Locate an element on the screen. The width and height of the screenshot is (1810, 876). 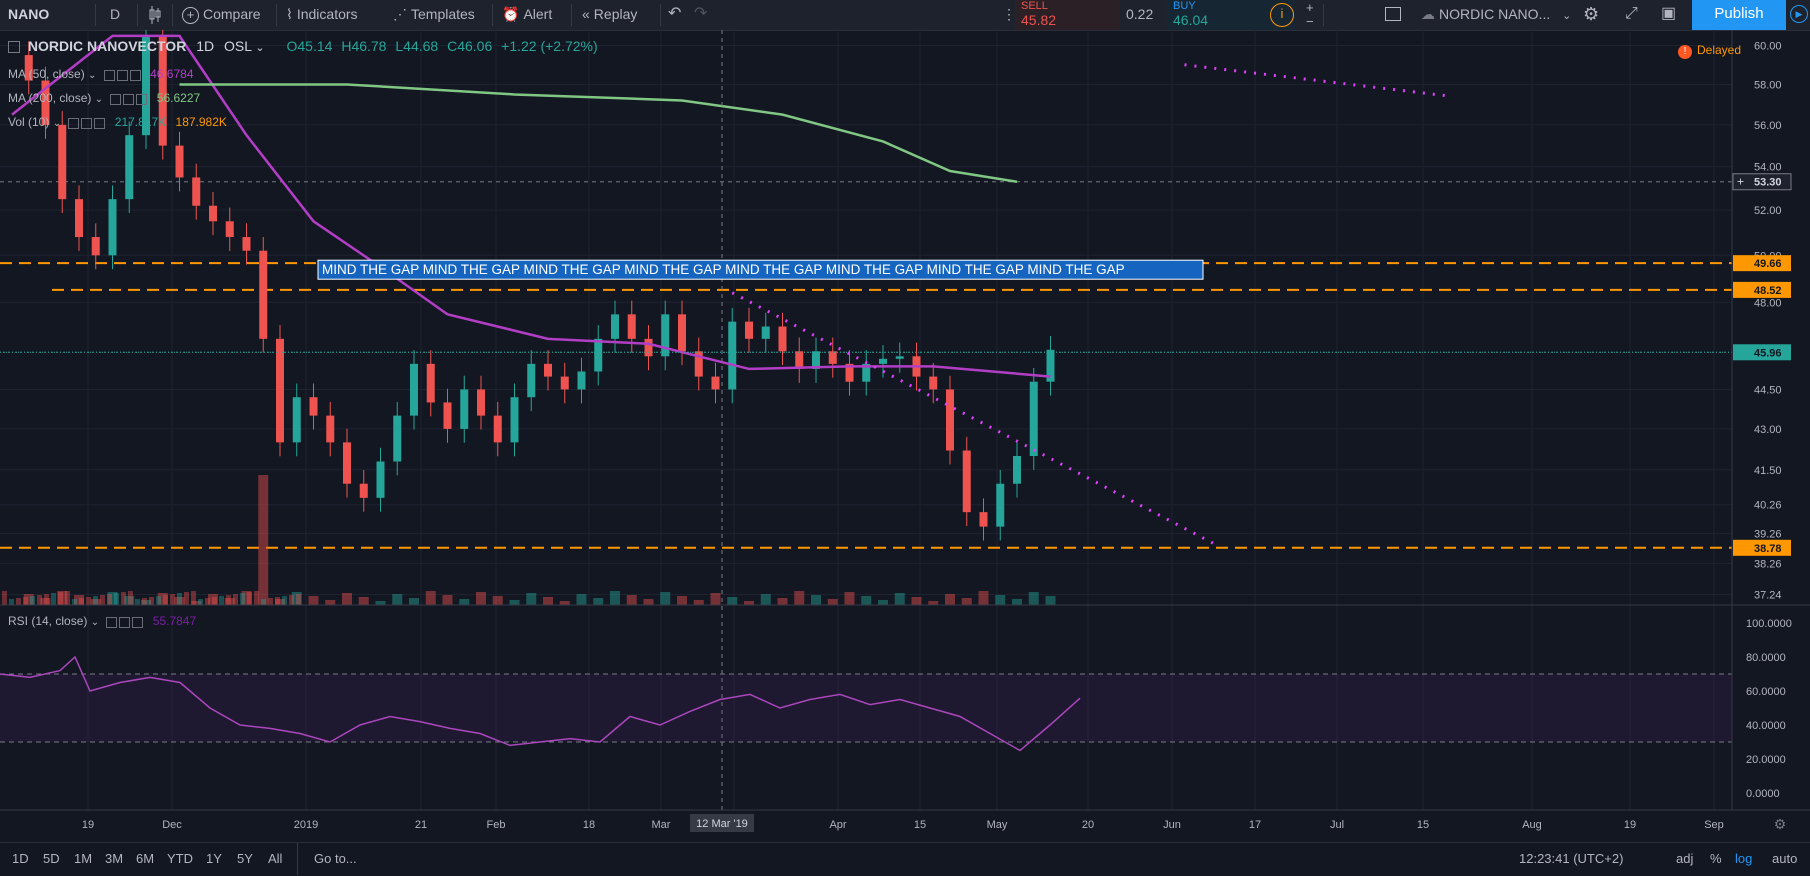
time-tick-label: Aug is located at coordinates (1532, 825).